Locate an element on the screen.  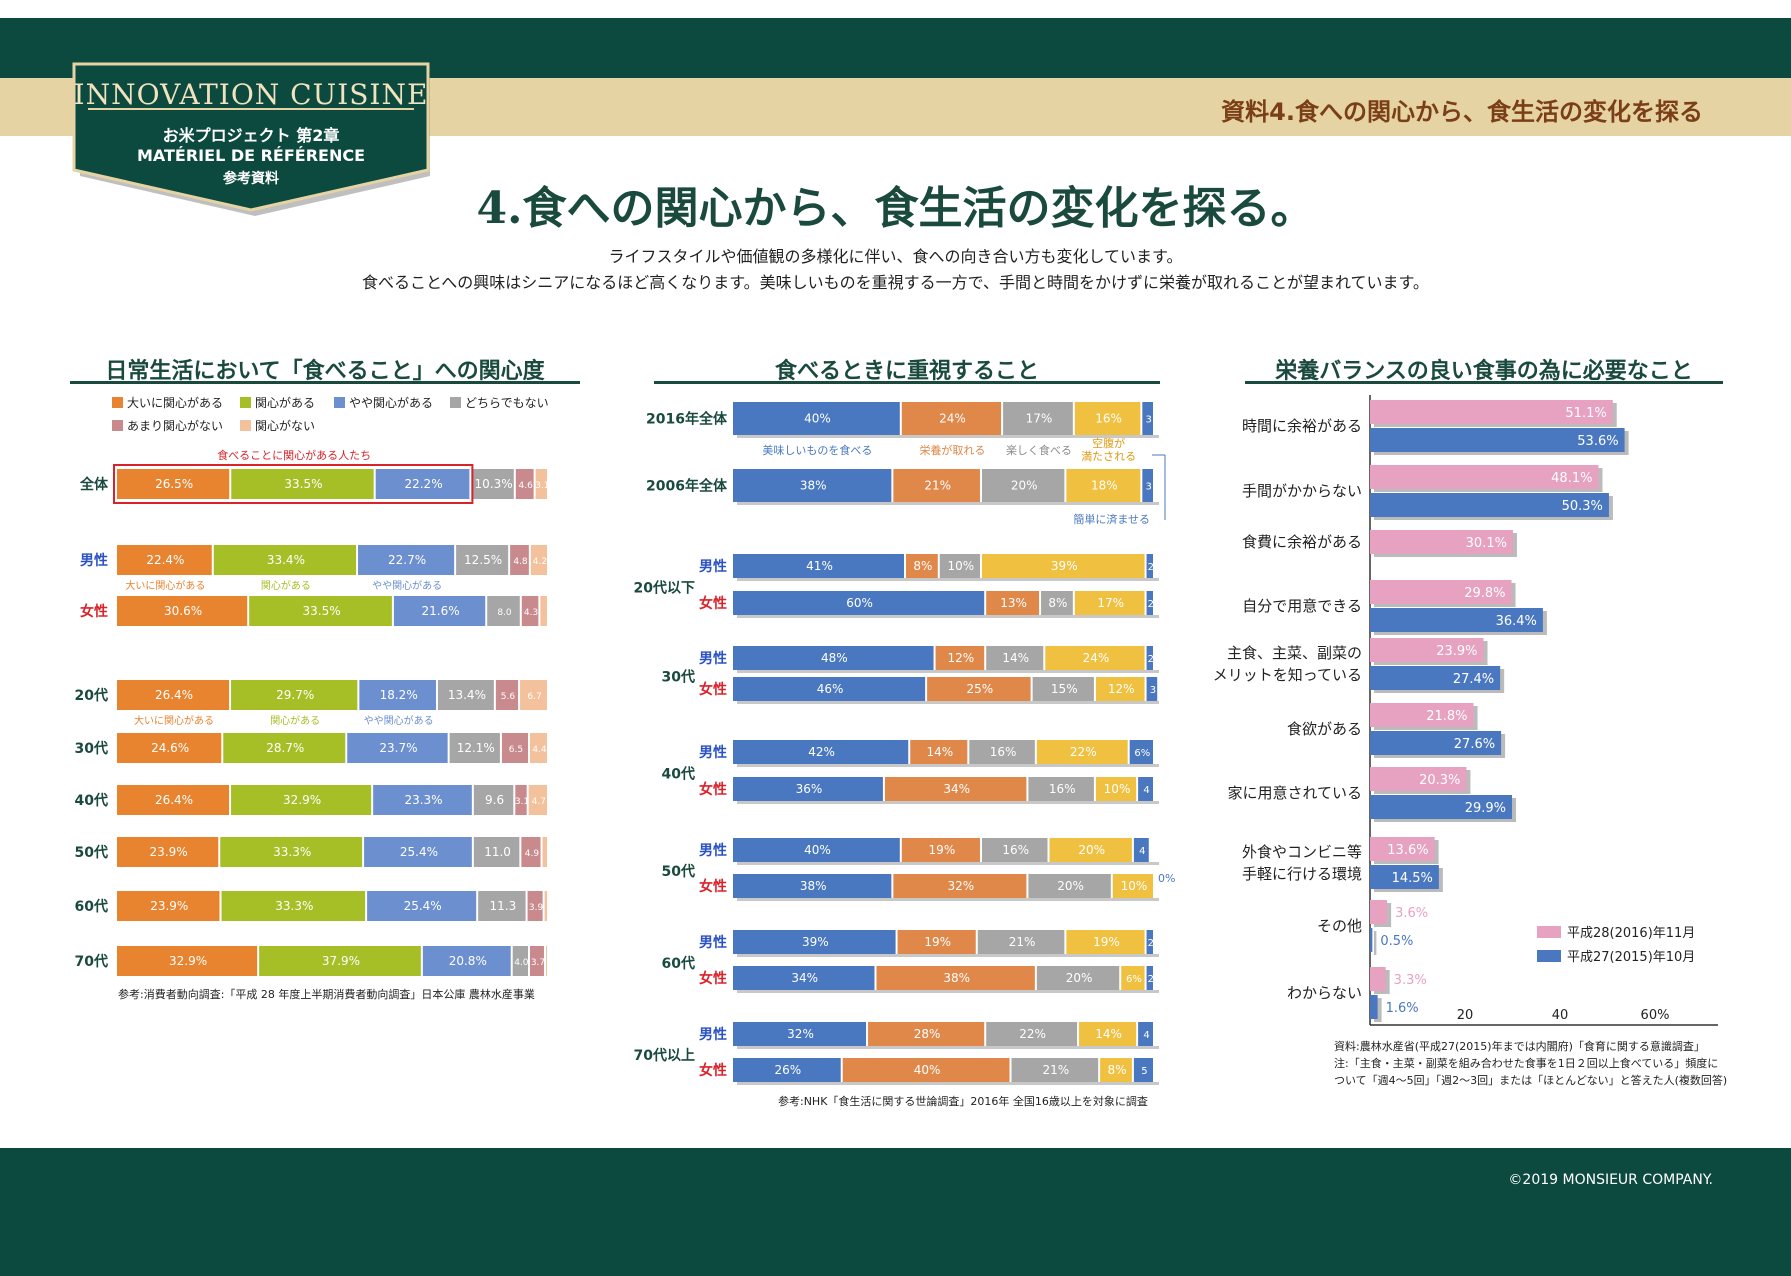
bar-value-label: 25.4% is located at coordinates (423, 906).